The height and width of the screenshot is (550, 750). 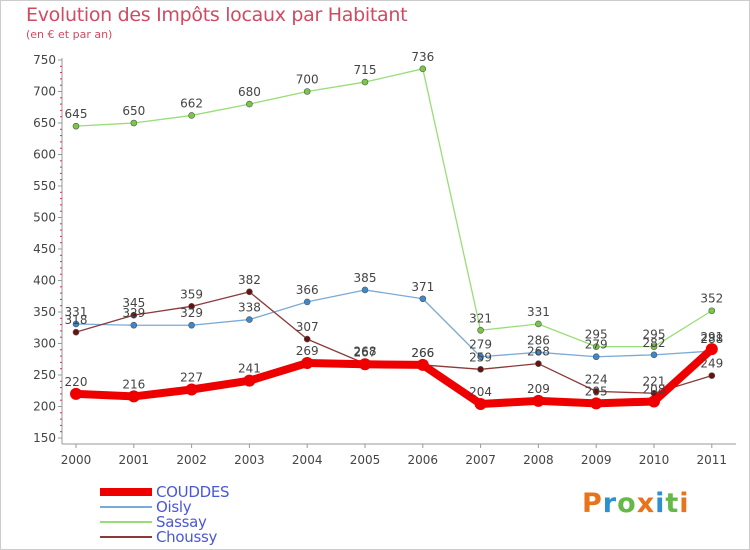 What do you see at coordinates (249, 460) in the screenshot?
I see `x-tick-label: 2003` at bounding box center [249, 460].